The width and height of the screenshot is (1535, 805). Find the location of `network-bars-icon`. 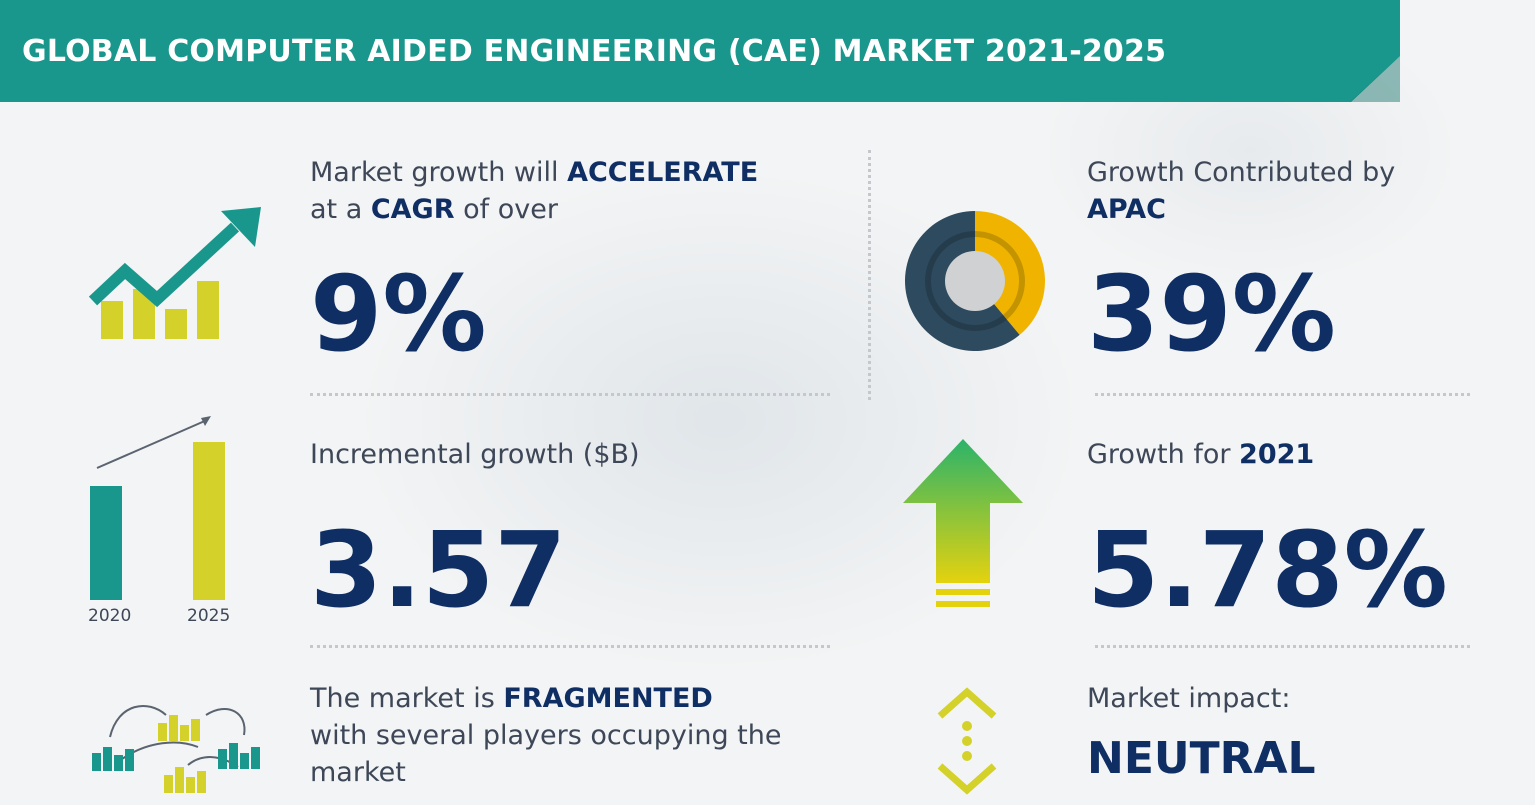

network-bars-icon is located at coordinates (176, 749).